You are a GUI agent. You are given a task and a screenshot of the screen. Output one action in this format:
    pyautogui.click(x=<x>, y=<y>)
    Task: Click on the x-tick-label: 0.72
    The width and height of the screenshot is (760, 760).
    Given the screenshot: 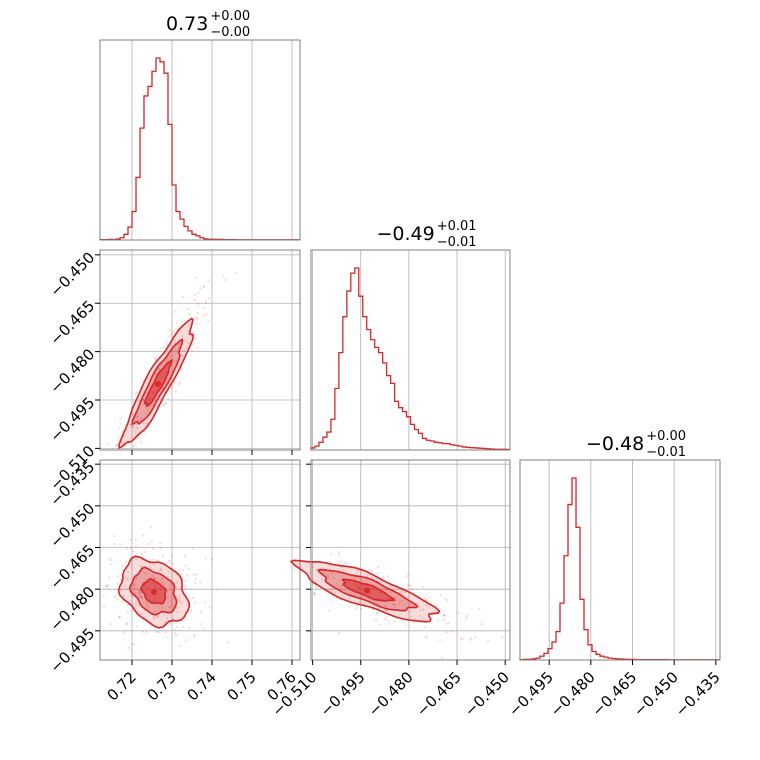 What is the action you would take?
    pyautogui.click(x=121, y=686)
    